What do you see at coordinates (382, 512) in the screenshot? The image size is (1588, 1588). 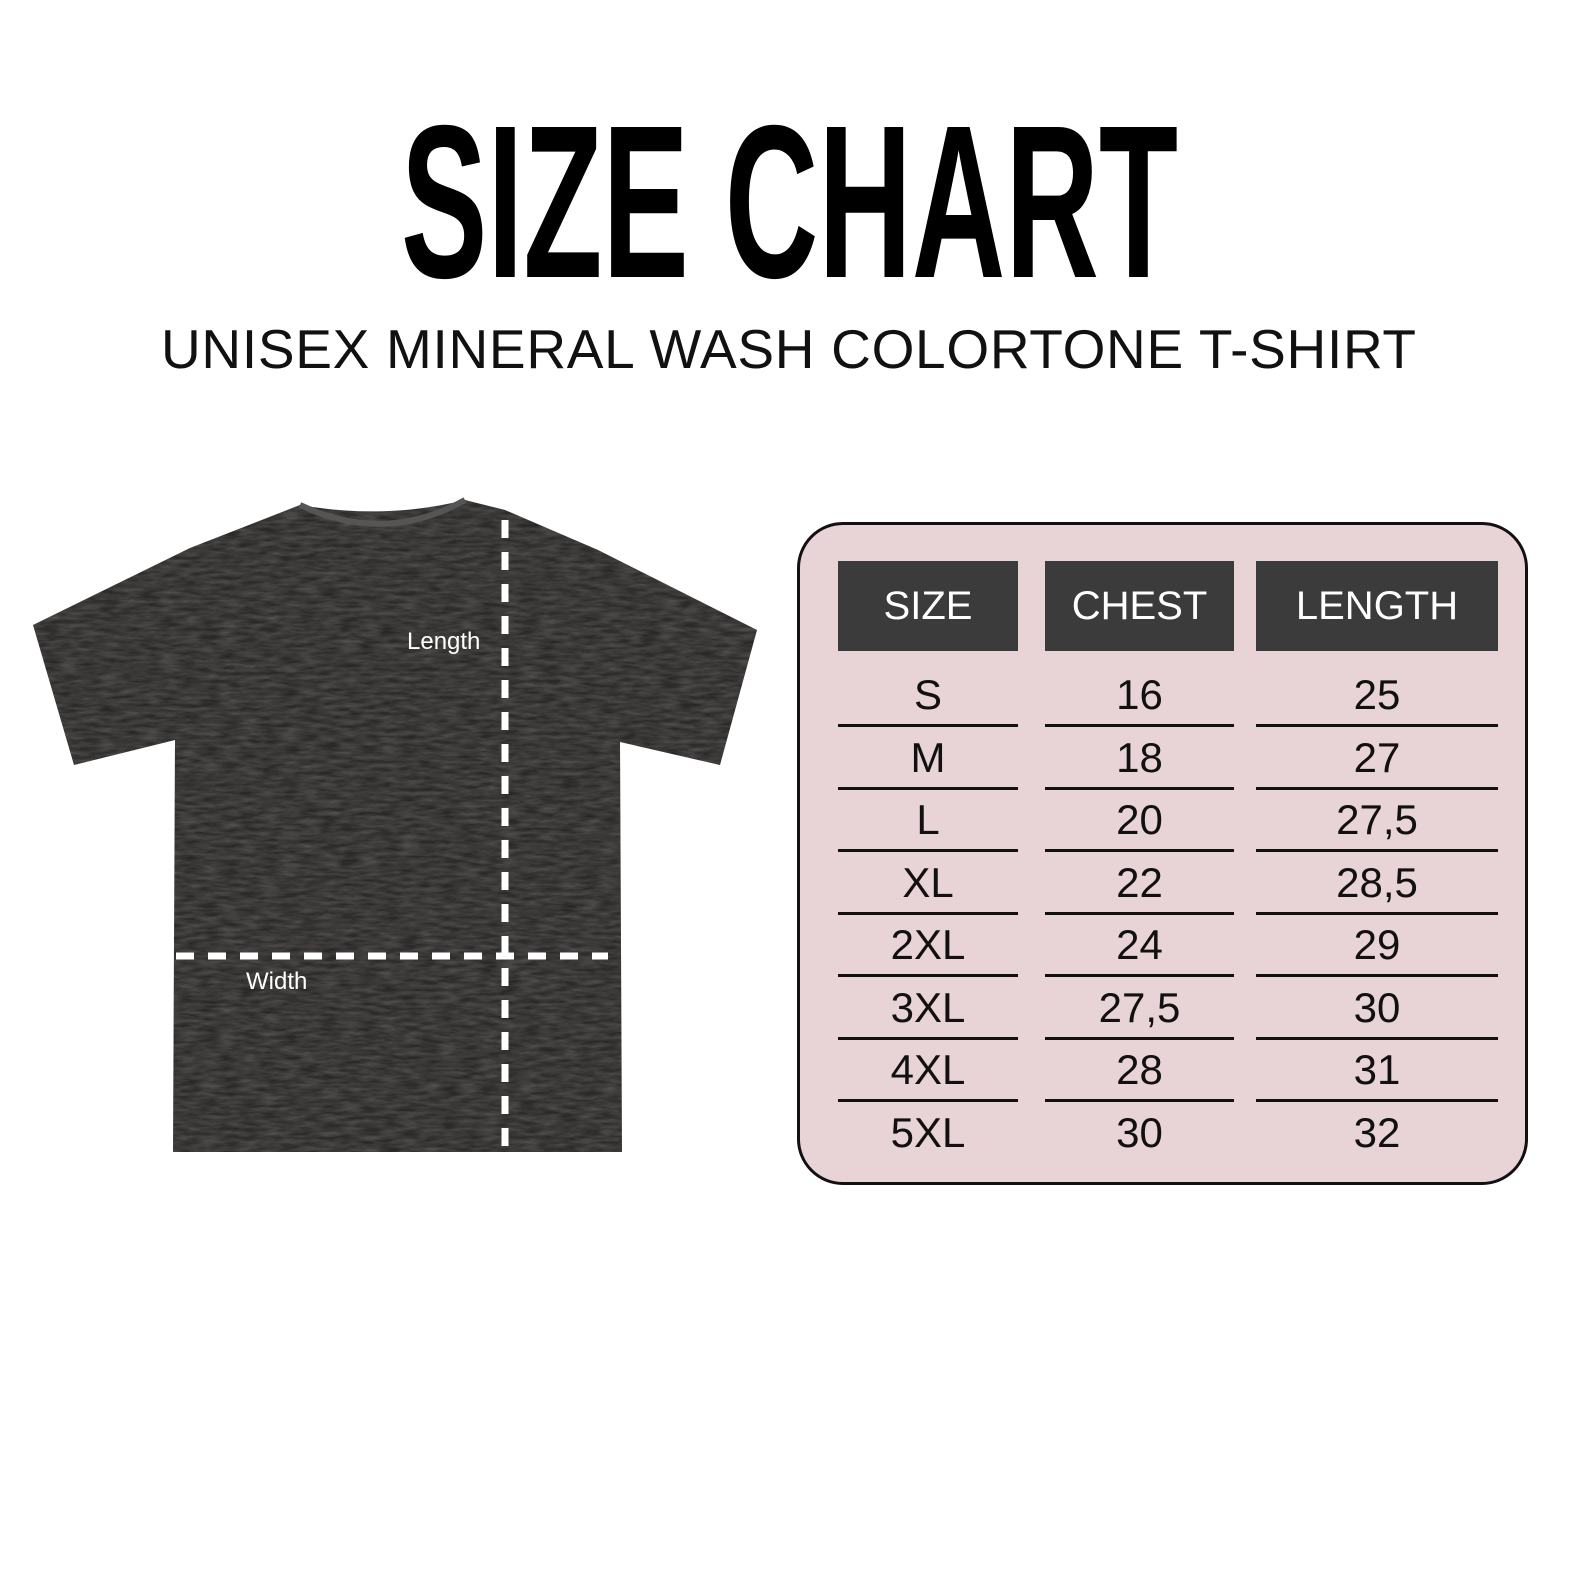 I see `tshirt-collar` at bounding box center [382, 512].